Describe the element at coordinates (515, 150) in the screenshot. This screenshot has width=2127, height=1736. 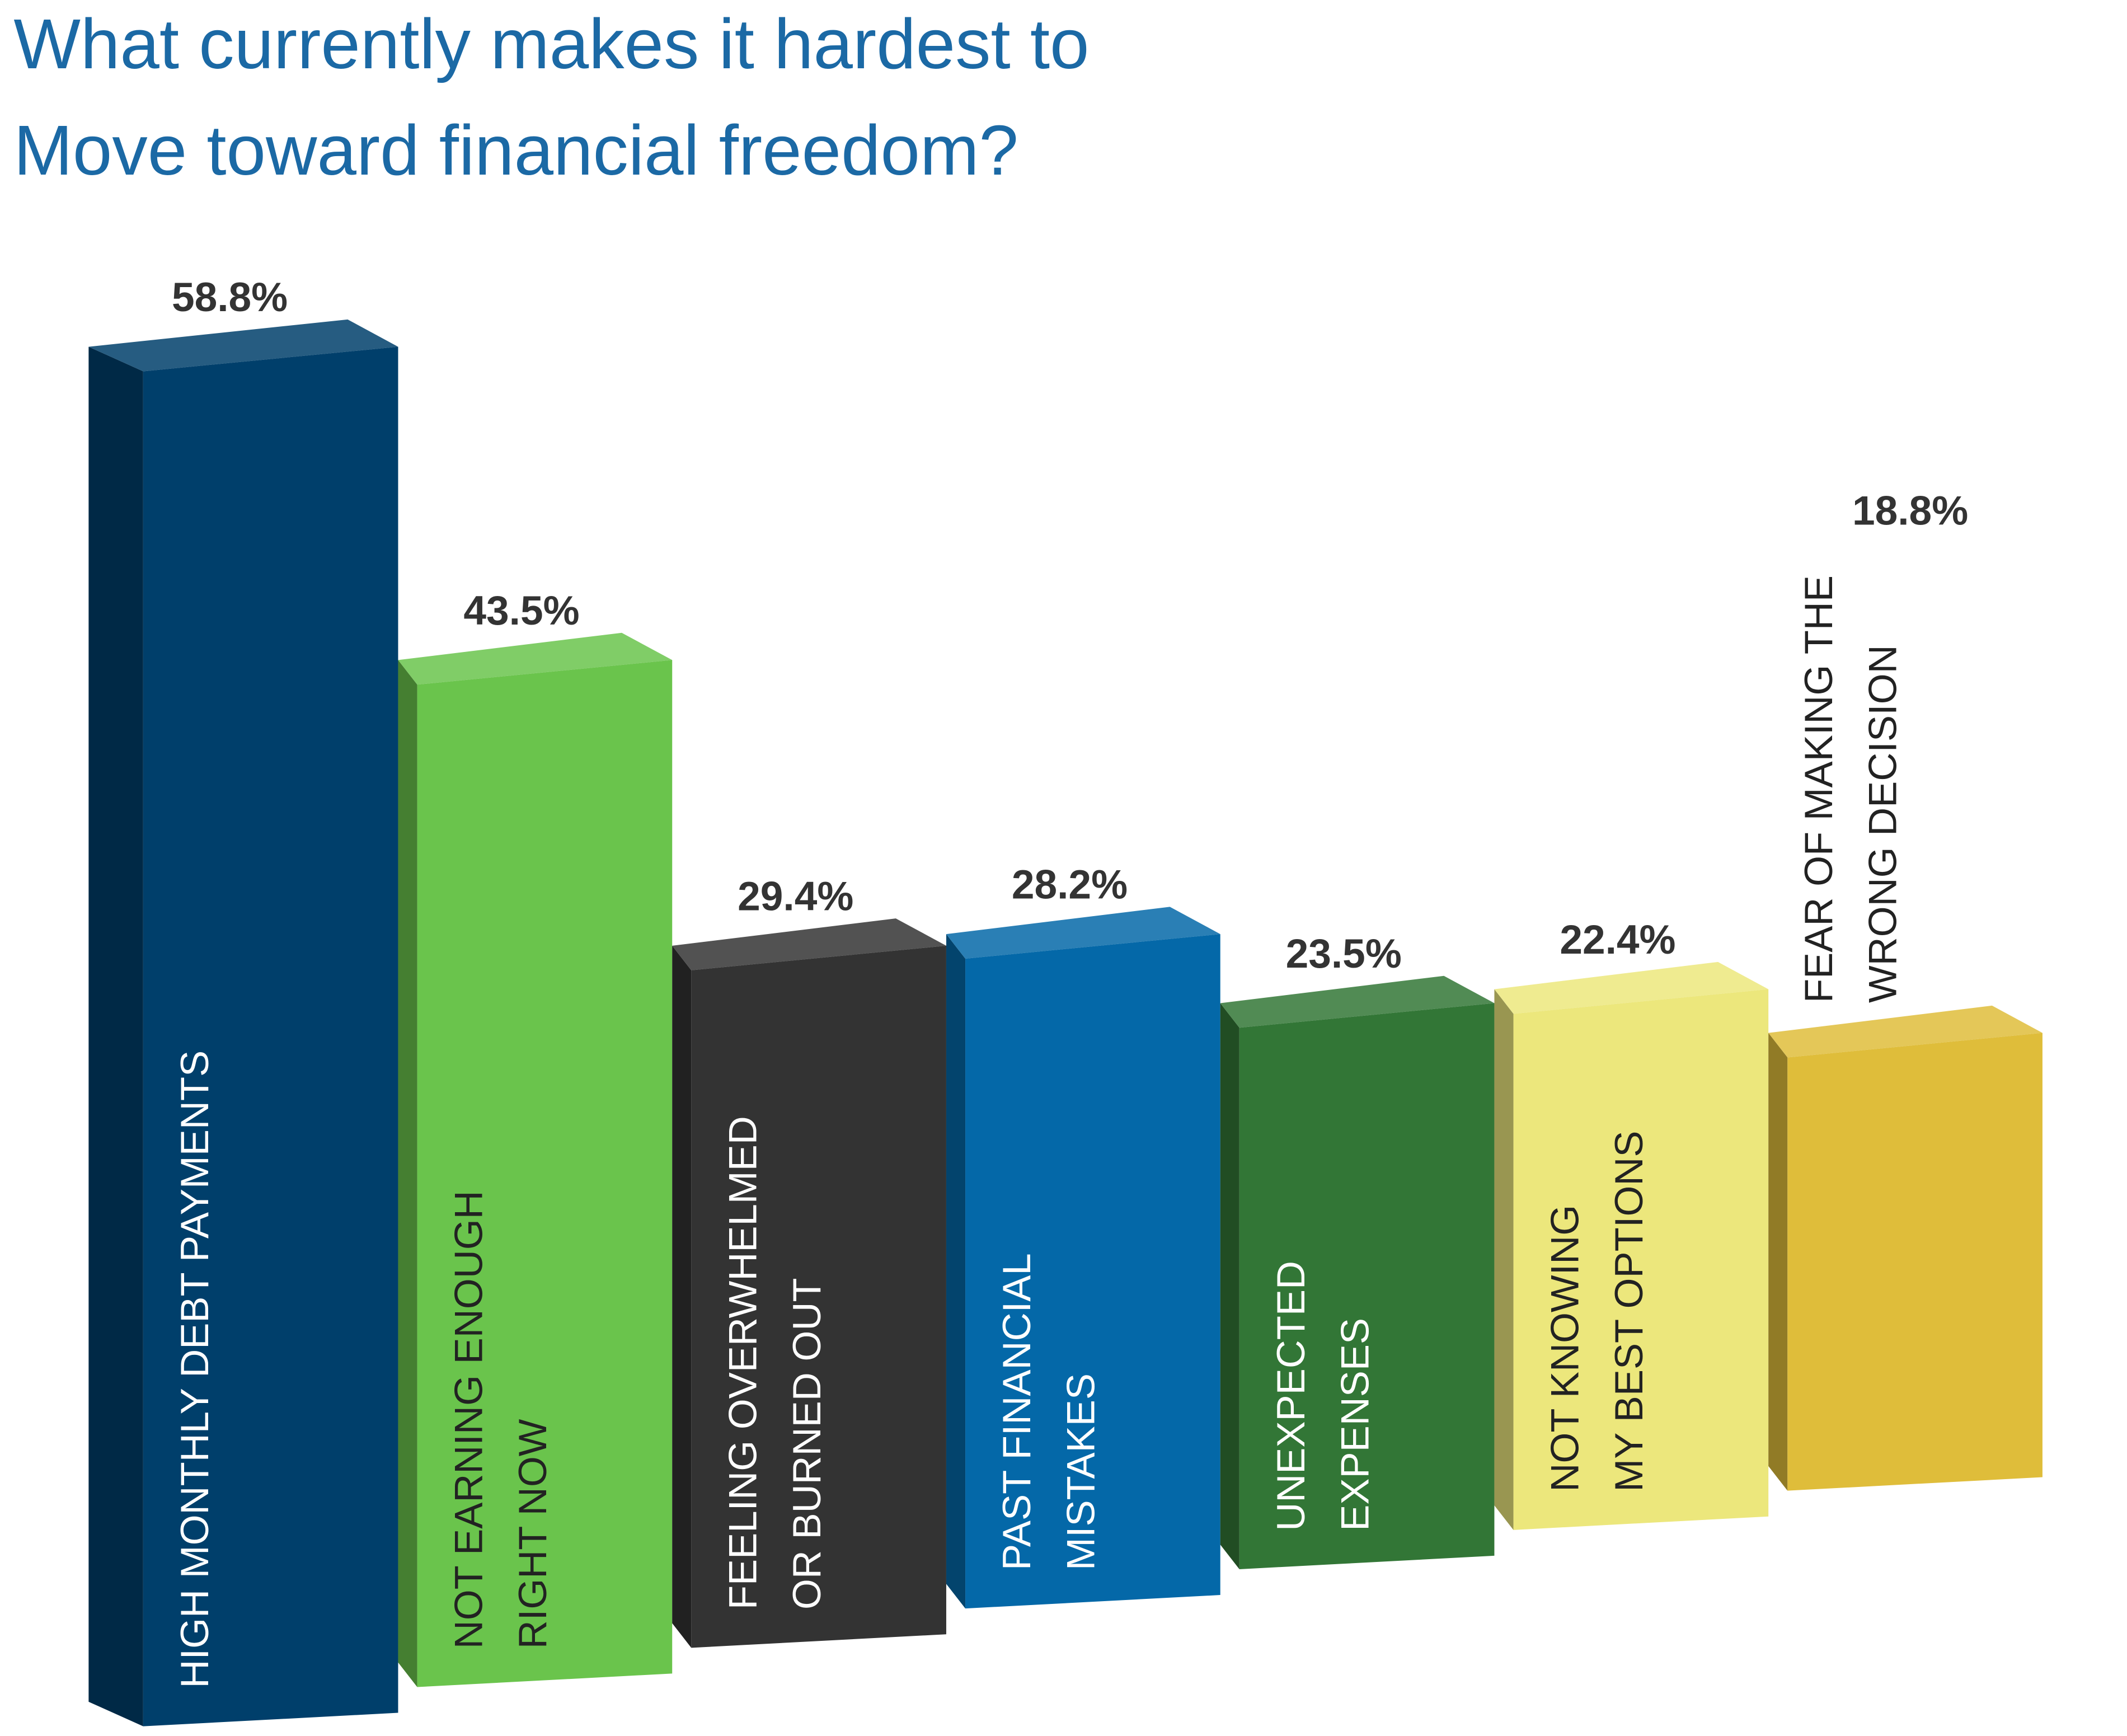
I see `chart-title: Move toward financial freedom?` at that location.